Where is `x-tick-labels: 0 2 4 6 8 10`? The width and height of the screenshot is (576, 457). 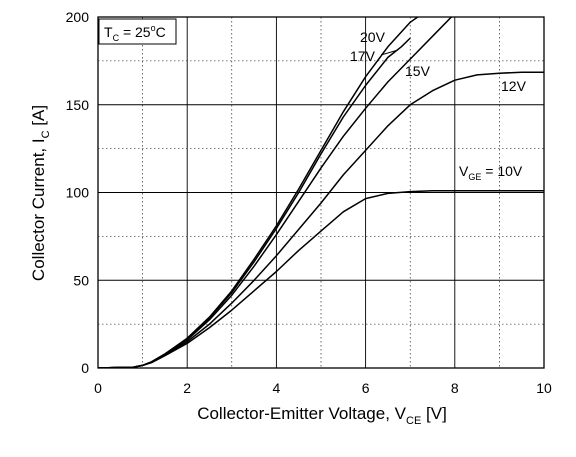 x-tick-labels: 0 2 4 6 8 10 is located at coordinates (323, 388).